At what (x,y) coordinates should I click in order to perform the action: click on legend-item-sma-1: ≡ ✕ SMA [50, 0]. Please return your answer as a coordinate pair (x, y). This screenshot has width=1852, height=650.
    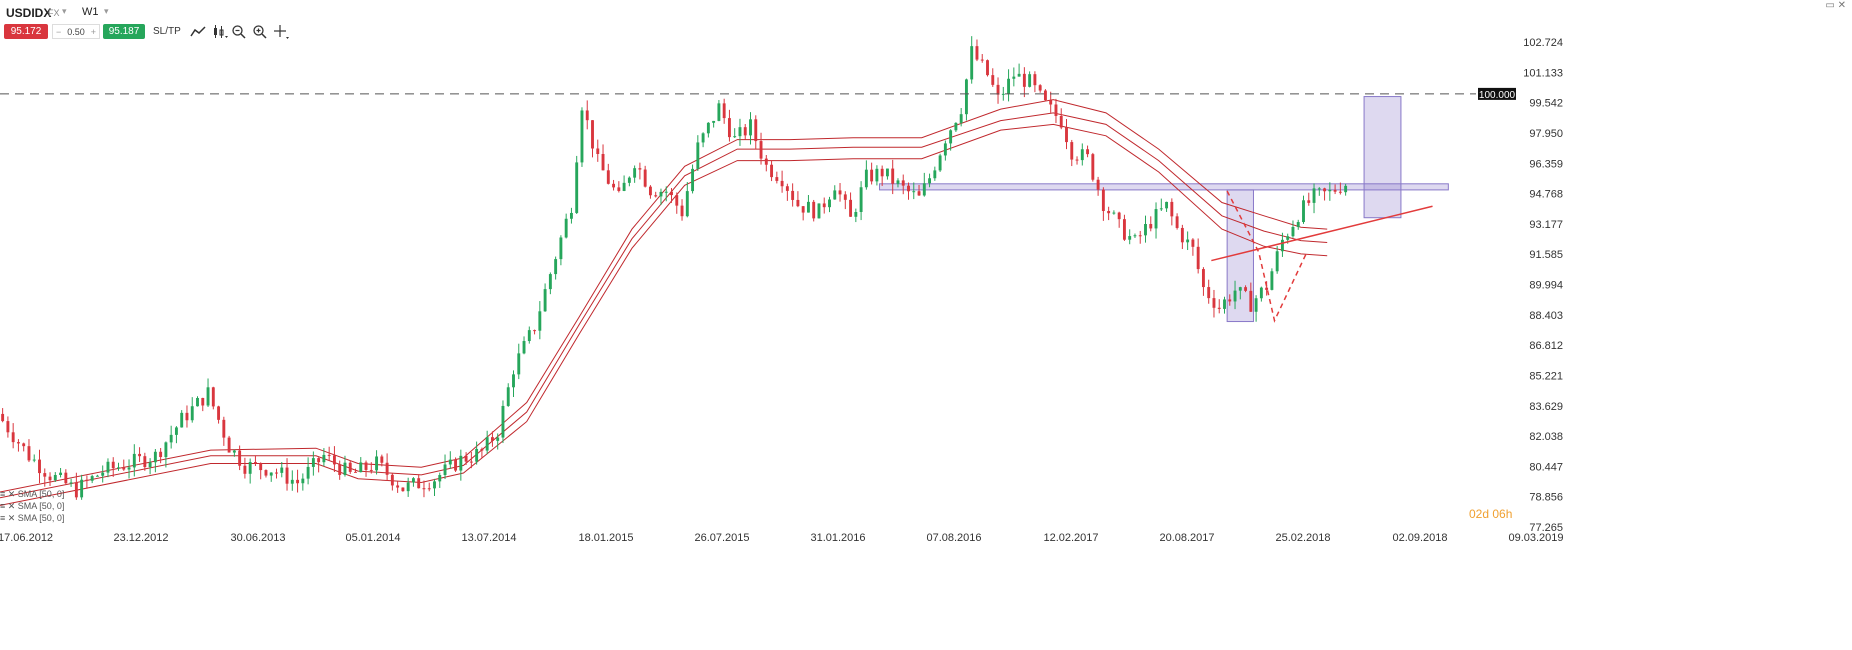
    Looking at the image, I should click on (32, 494).